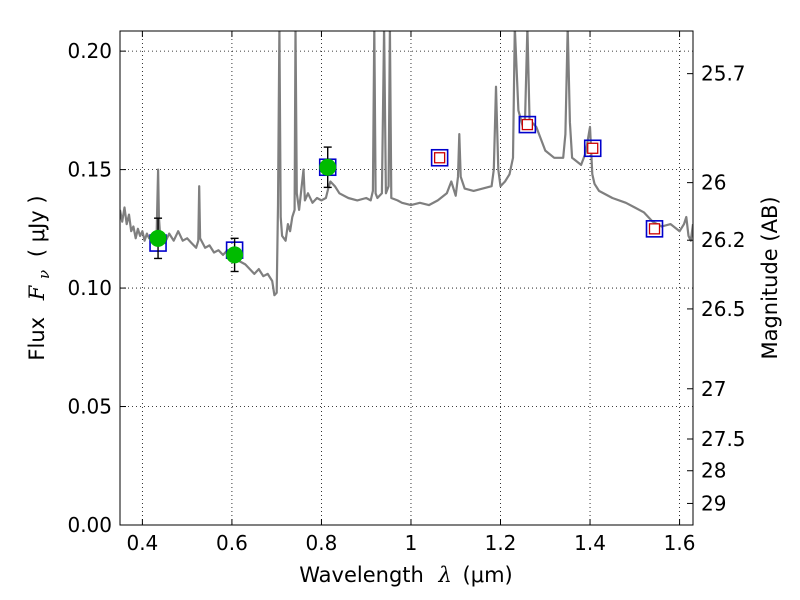 The width and height of the screenshot is (800, 600). I want to click on y2-tick-label: 27, so click(713, 389).